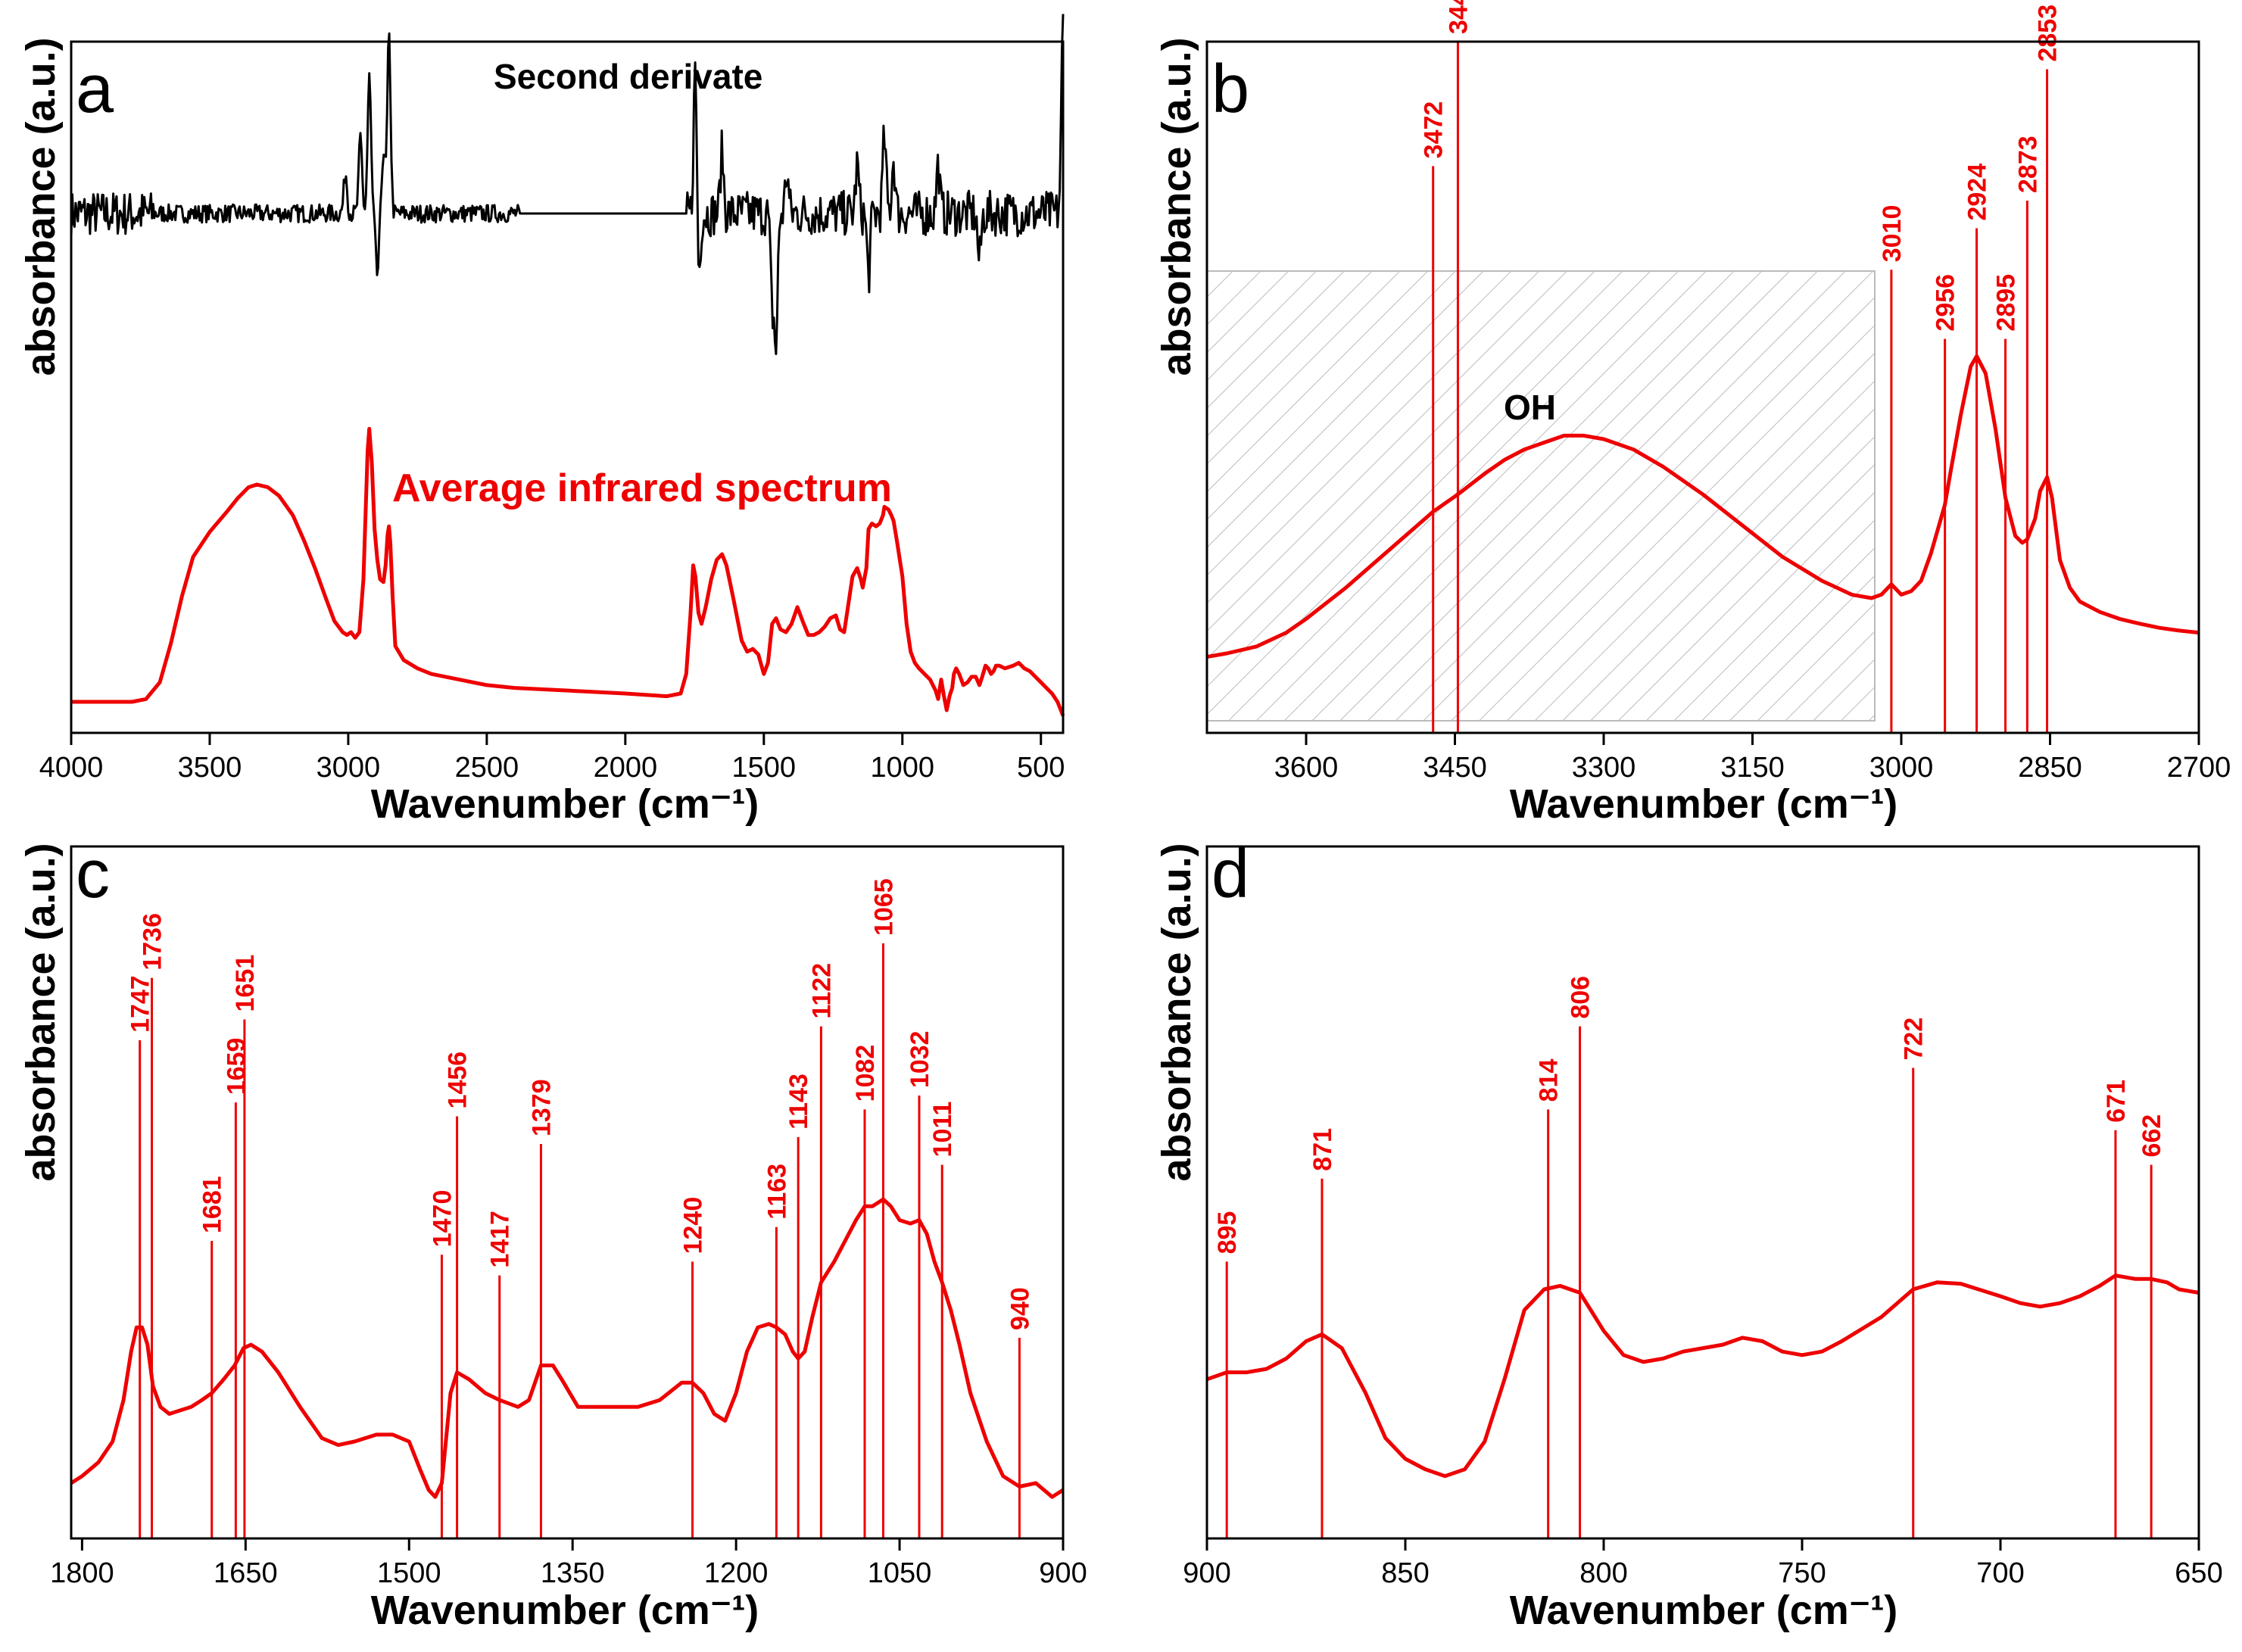  What do you see at coordinates (1914, 1039) in the screenshot?
I see `peak-label-722: 722` at bounding box center [1914, 1039].